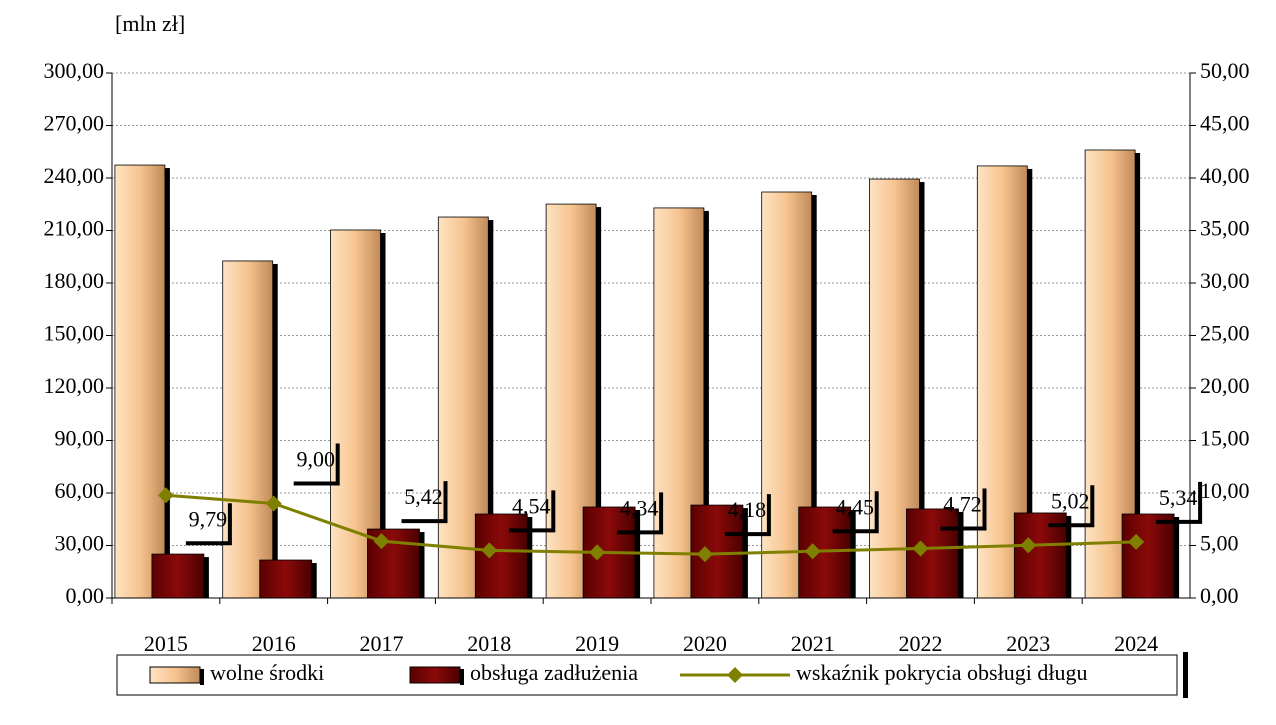 The width and height of the screenshot is (1276, 725). Describe the element at coordinates (1225, 438) in the screenshot. I see `y2-tick-label: 15,00` at that location.